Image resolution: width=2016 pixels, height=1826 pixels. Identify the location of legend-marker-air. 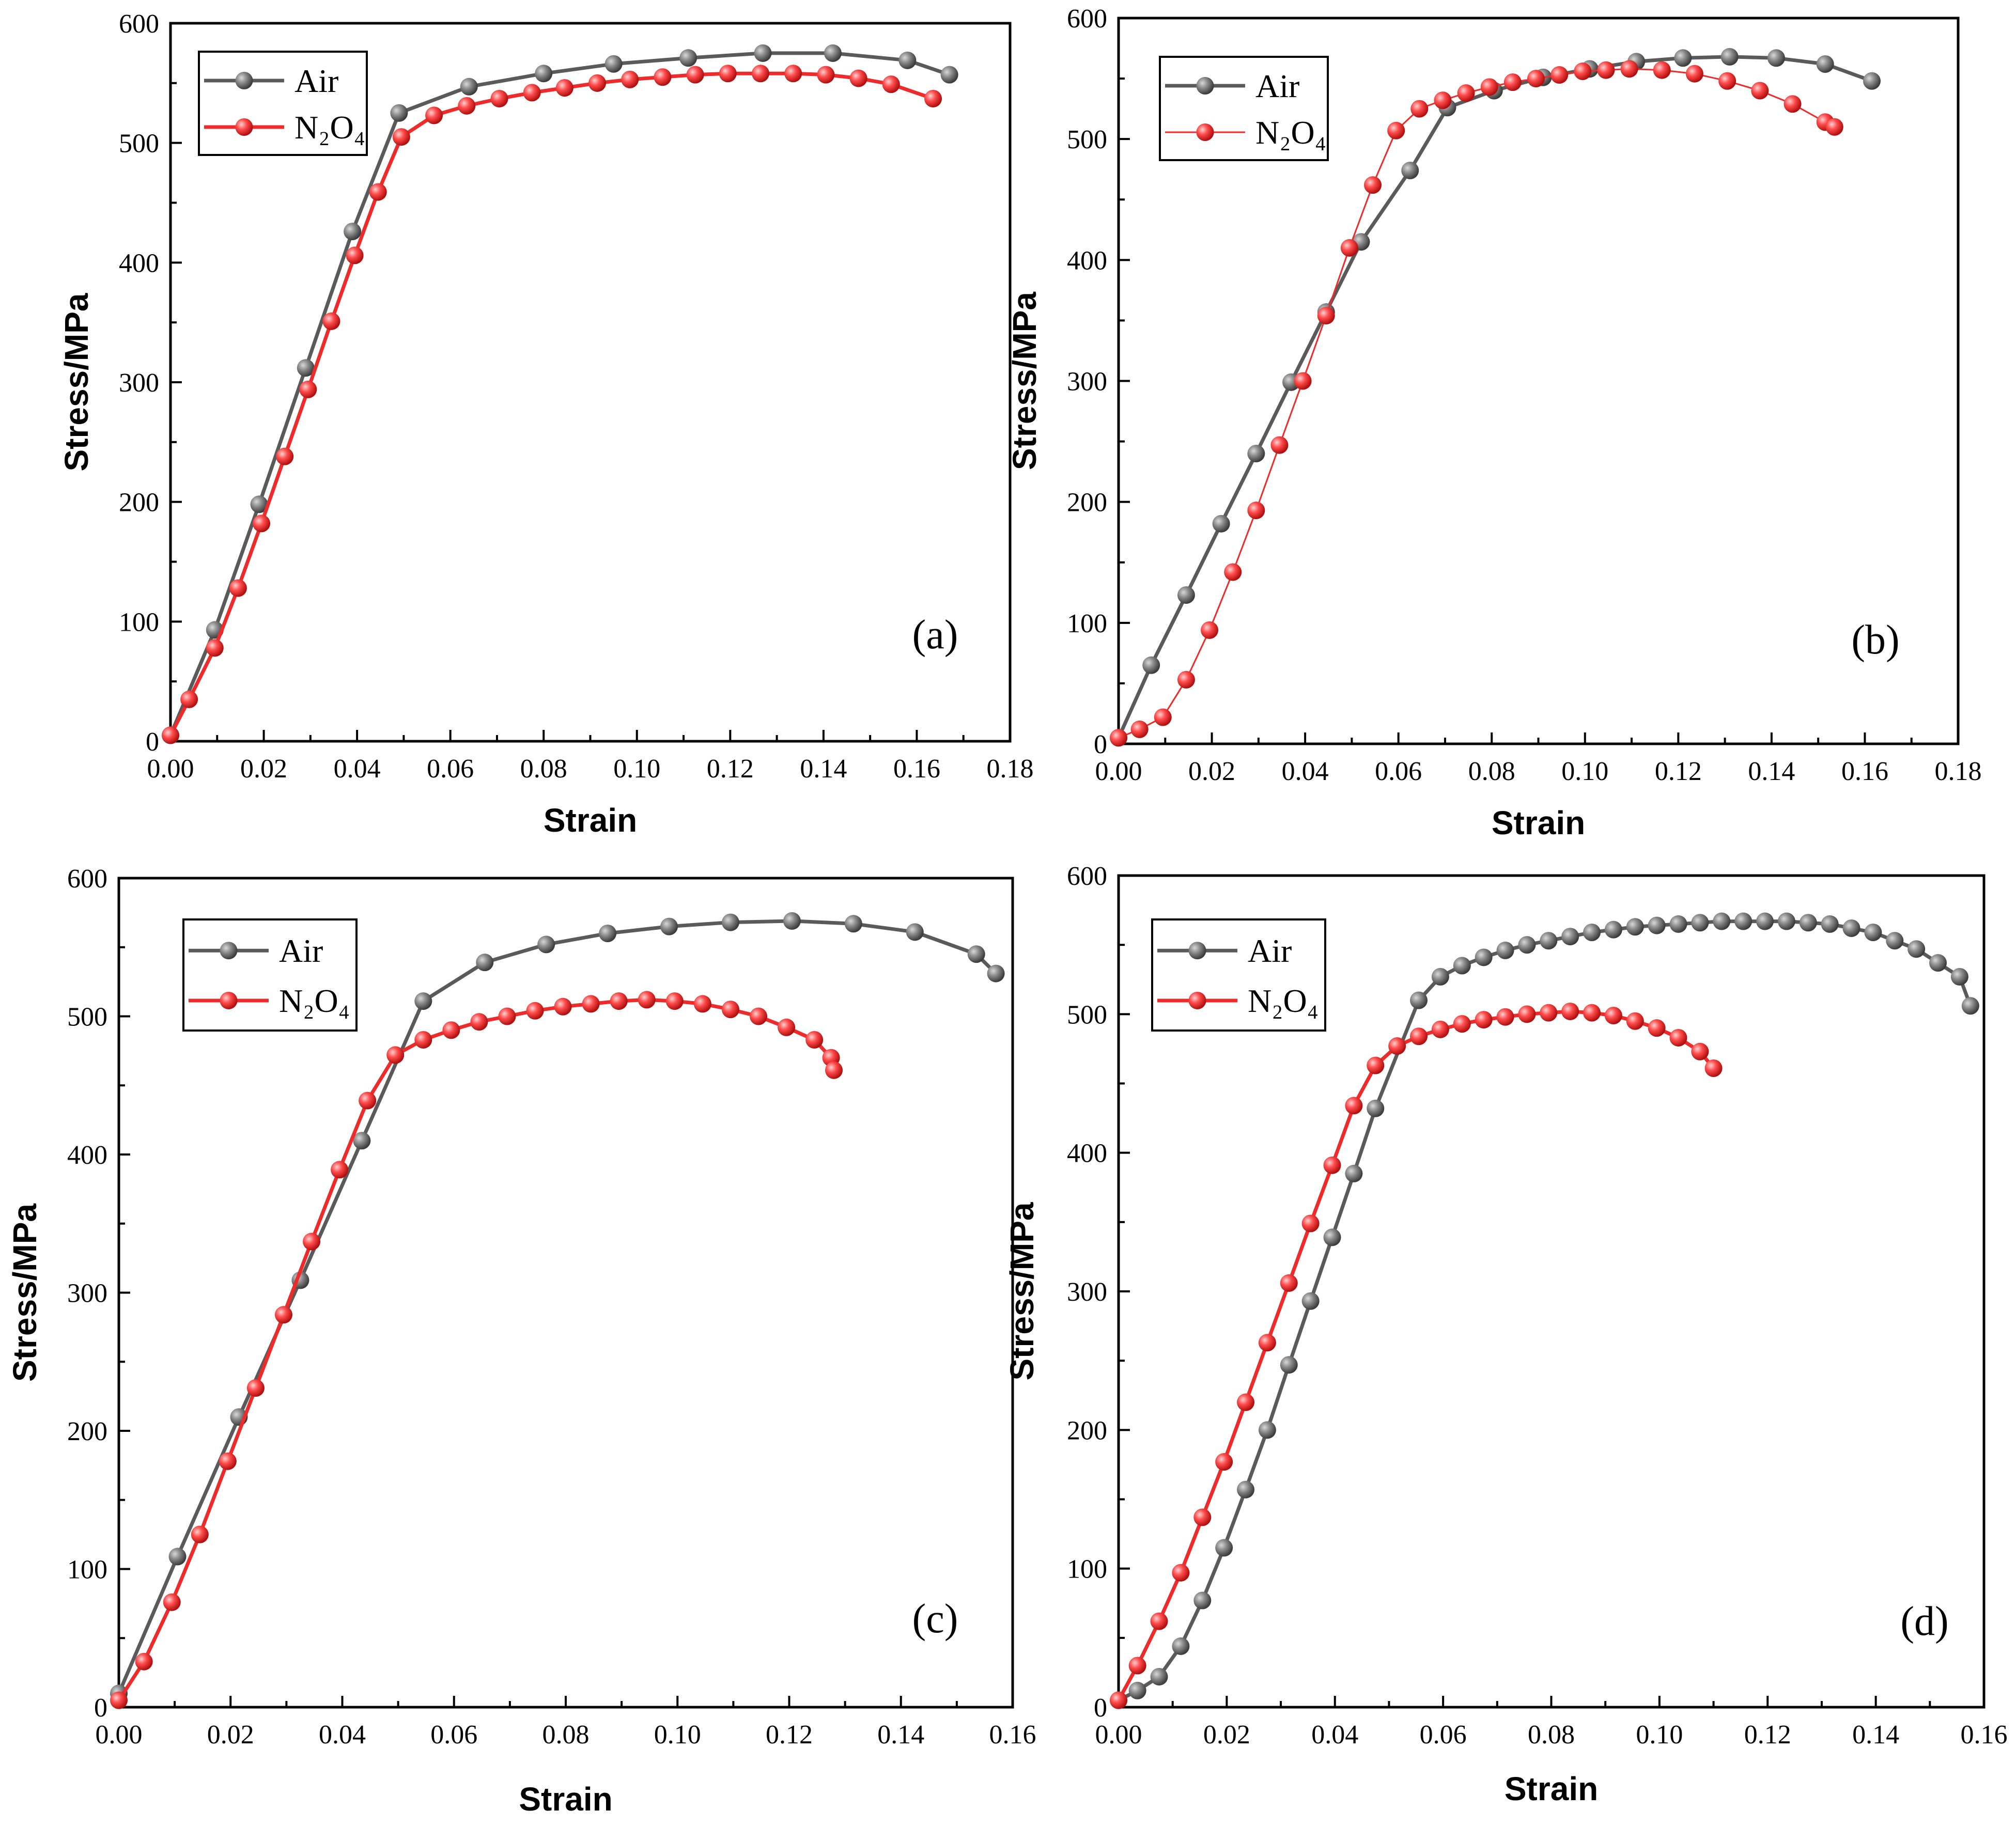
(1205, 86).